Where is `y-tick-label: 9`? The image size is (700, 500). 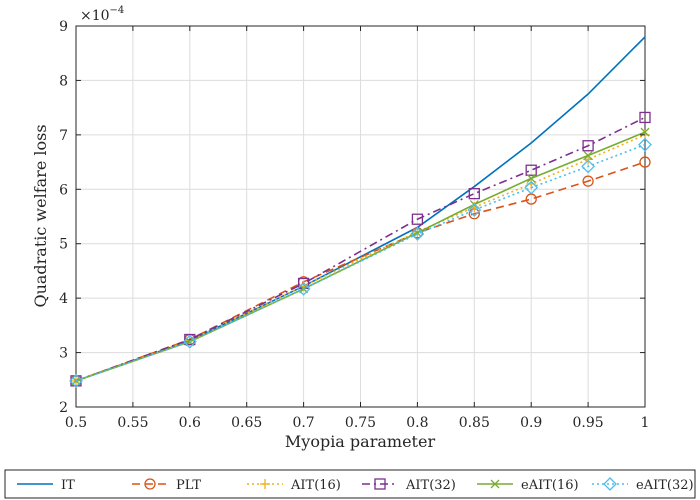 y-tick-label: 9 is located at coordinates (63, 27).